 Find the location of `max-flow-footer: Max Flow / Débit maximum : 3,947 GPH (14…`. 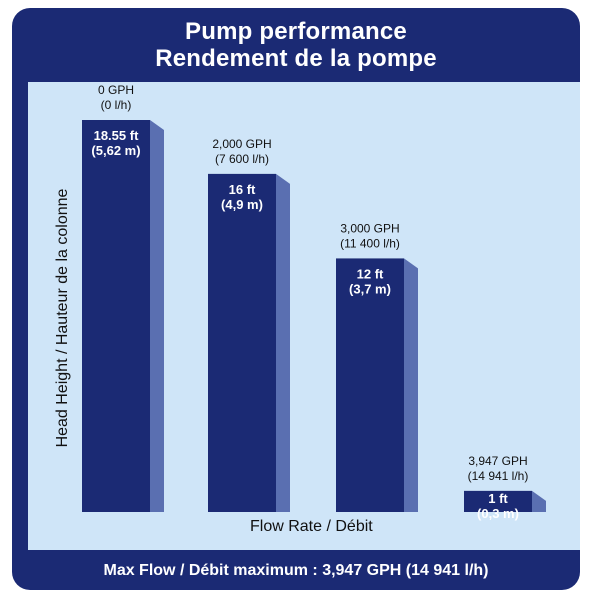

max-flow-footer: Max Flow / Débit maximum : 3,947 GPH (14… is located at coordinates (296, 570).